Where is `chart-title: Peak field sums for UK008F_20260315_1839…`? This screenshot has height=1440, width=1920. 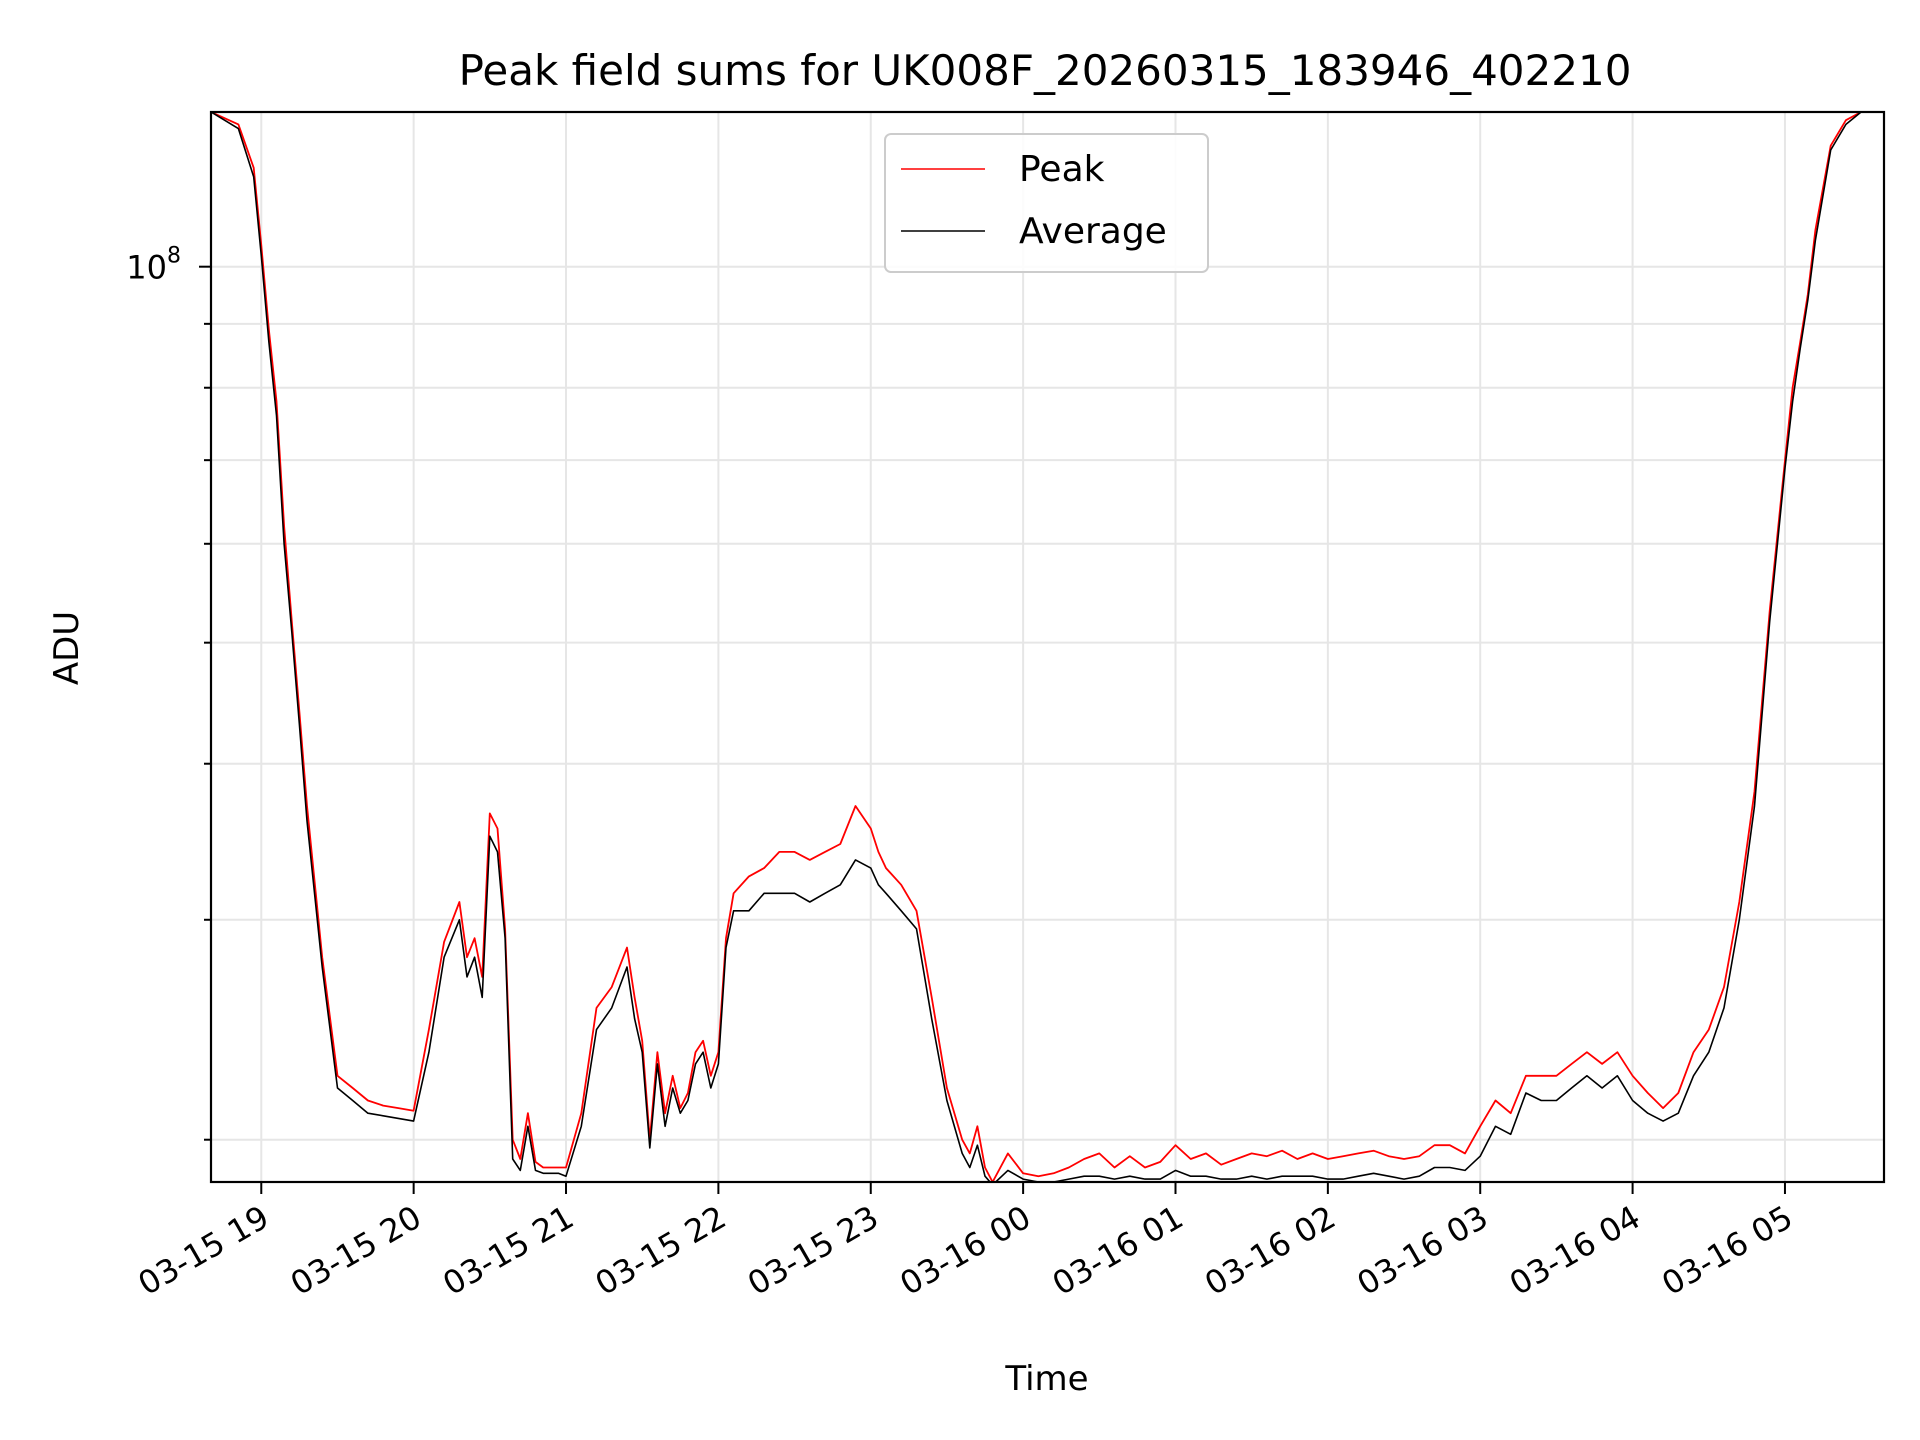 chart-title: Peak field sums for UK008F_20260315_1839… is located at coordinates (1045, 70).